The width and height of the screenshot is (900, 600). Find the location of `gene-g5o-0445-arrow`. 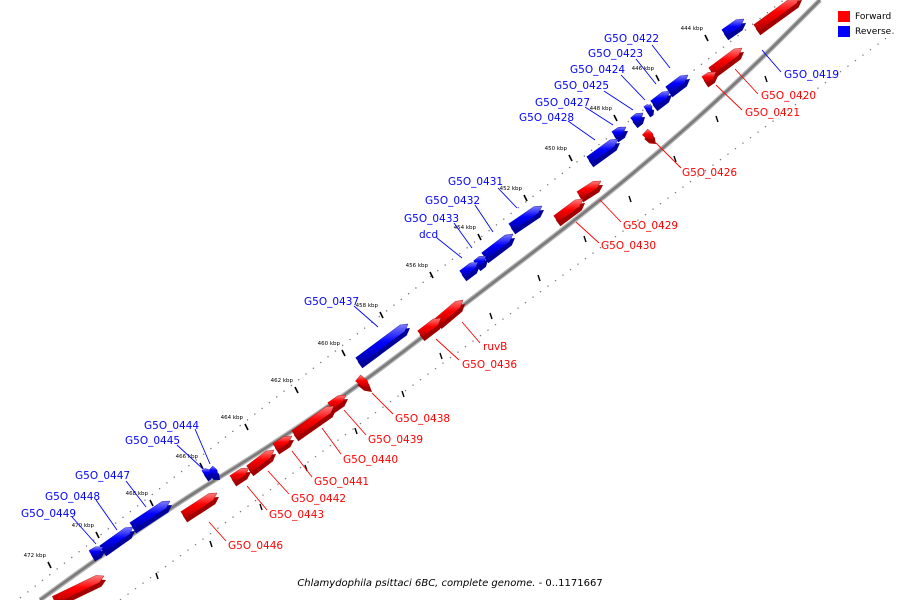

gene-g5o-0445-arrow is located at coordinates (206, 475).